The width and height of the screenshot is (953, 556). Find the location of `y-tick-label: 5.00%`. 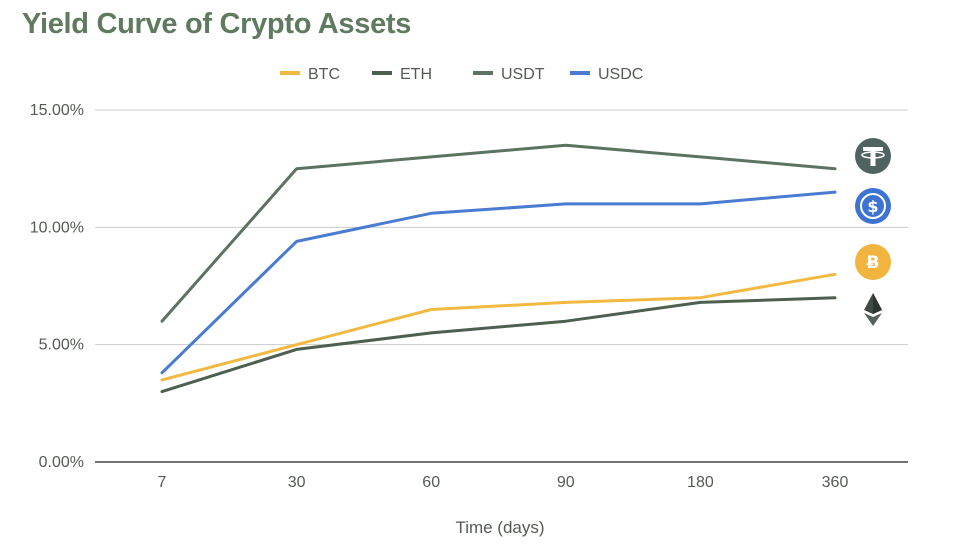

y-tick-label: 5.00% is located at coordinates (61, 345).